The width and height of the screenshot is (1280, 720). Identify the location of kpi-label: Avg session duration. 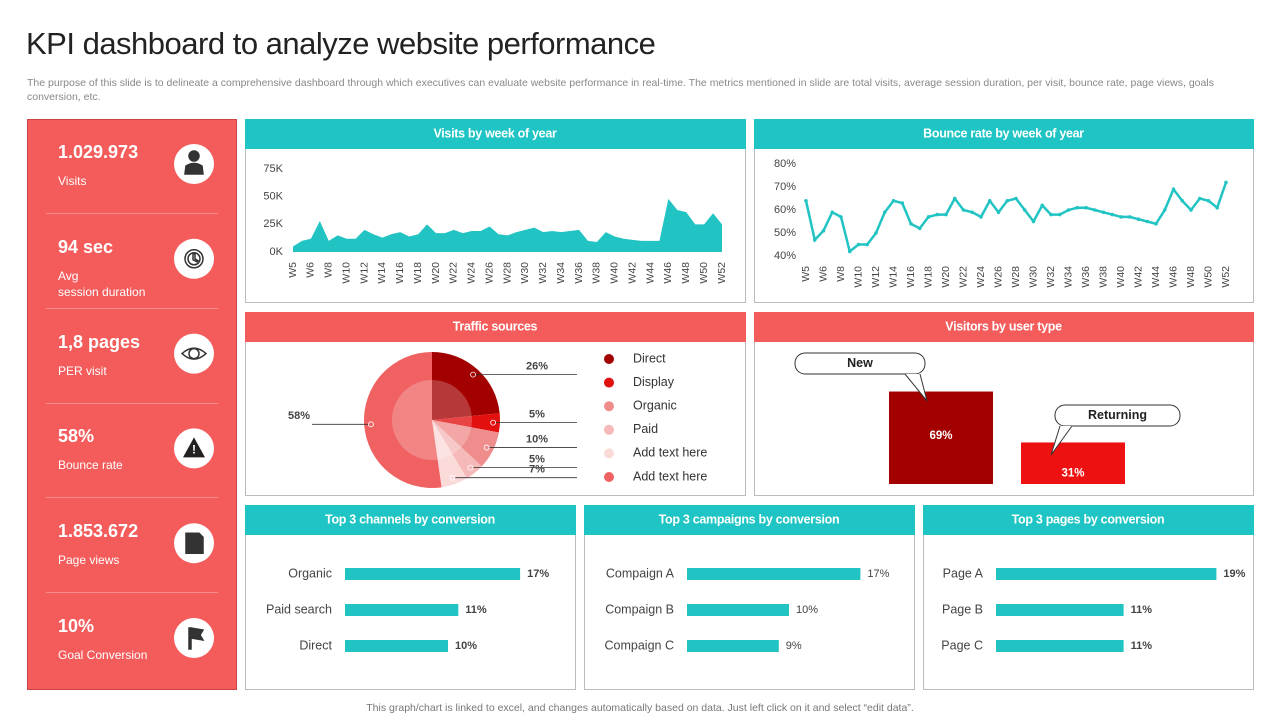
(102, 283).